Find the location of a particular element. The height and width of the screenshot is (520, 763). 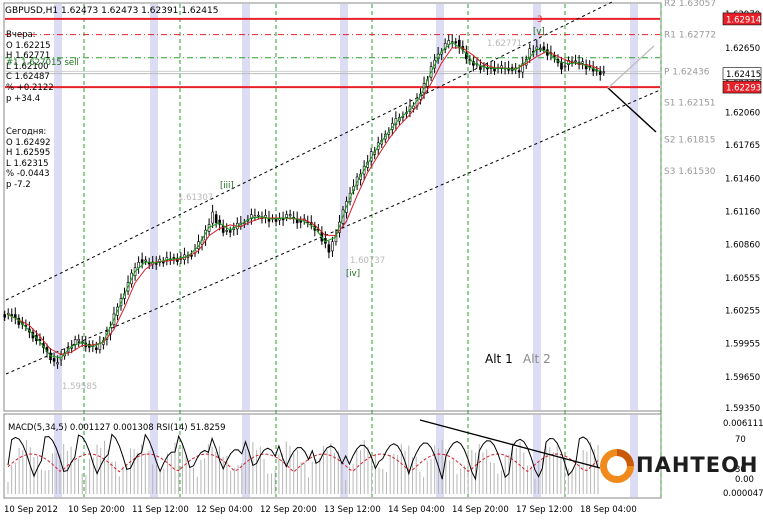

pivot-label-5: S3 1.61530 is located at coordinates (690, 172).